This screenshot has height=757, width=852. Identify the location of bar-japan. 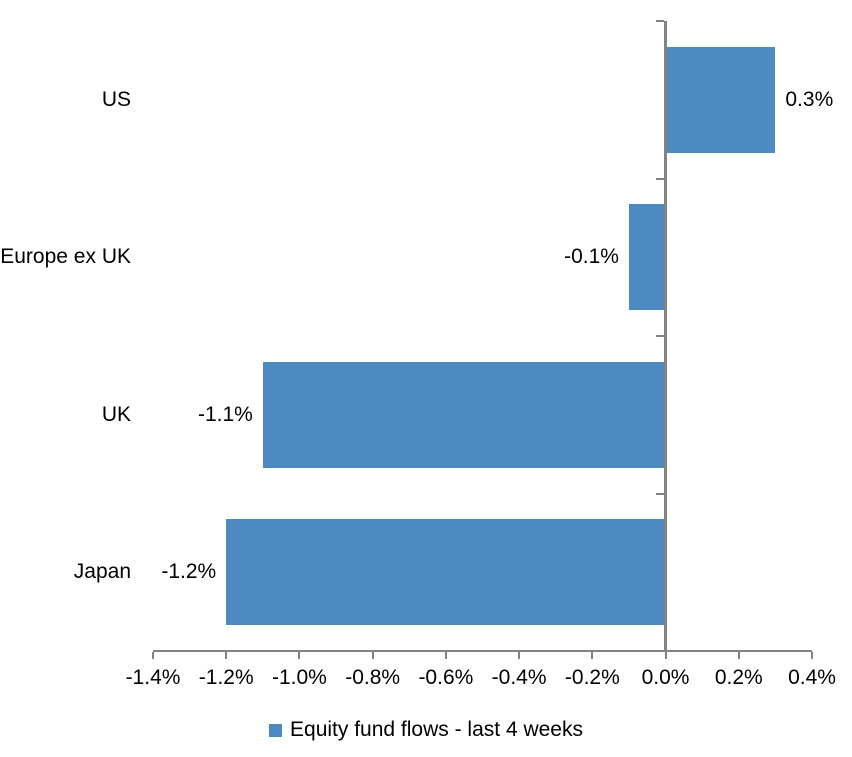
(446, 572).